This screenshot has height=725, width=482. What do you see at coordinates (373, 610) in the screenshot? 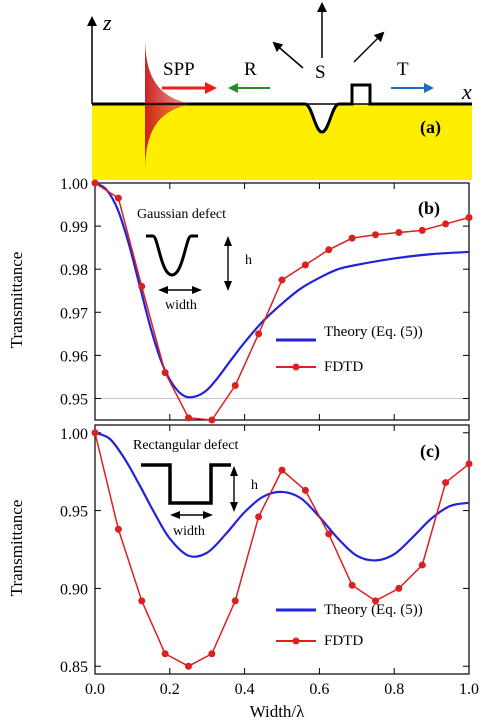
I see `legend-c-theory-label: Theory (Eq. (5))` at bounding box center [373, 610].